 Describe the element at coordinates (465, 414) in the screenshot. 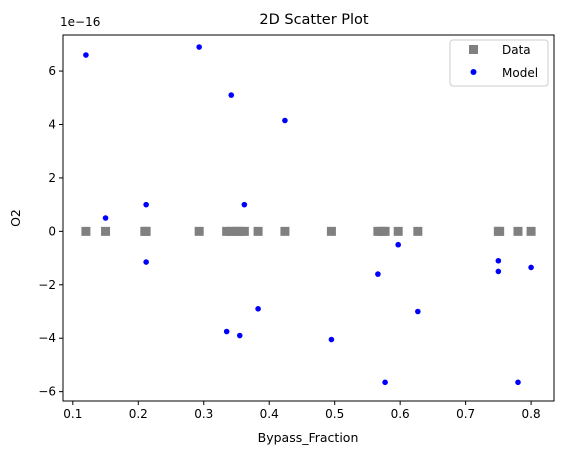

I see `x-tick-label: 0.7` at that location.